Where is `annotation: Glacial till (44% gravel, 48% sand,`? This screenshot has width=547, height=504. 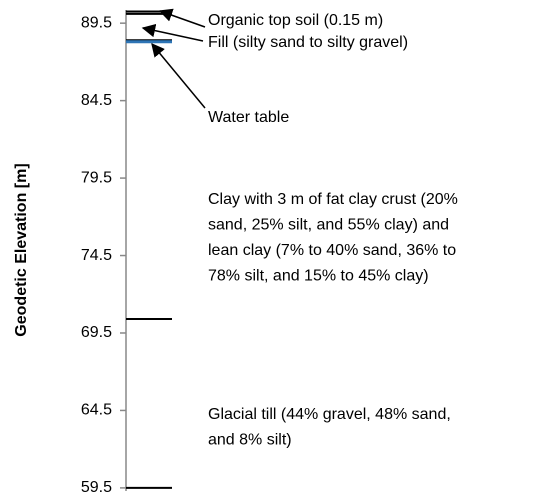
annotation: Glacial till (44% gravel, 48% sand, is located at coordinates (329, 414).